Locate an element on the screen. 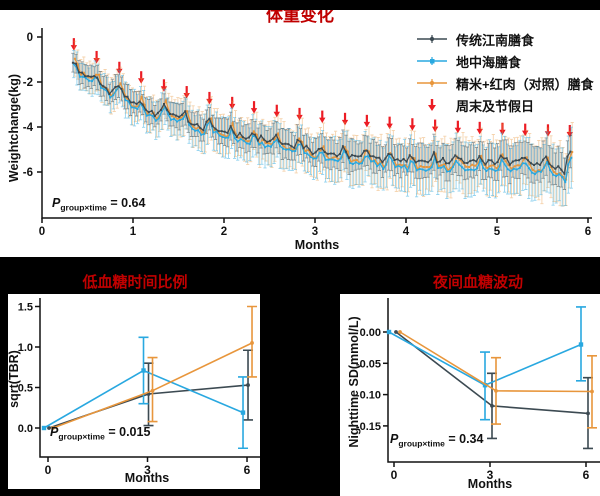  nighttime-sd-p-value: Pgroup×time = 0.34 is located at coordinates (436, 440).